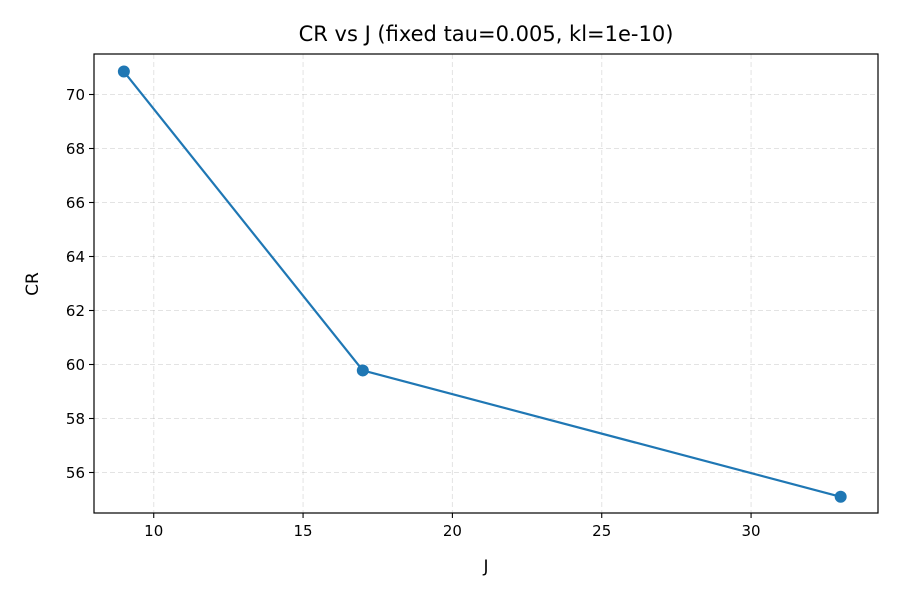  What do you see at coordinates (75, 203) in the screenshot?
I see `y-tick-label: 66` at bounding box center [75, 203].